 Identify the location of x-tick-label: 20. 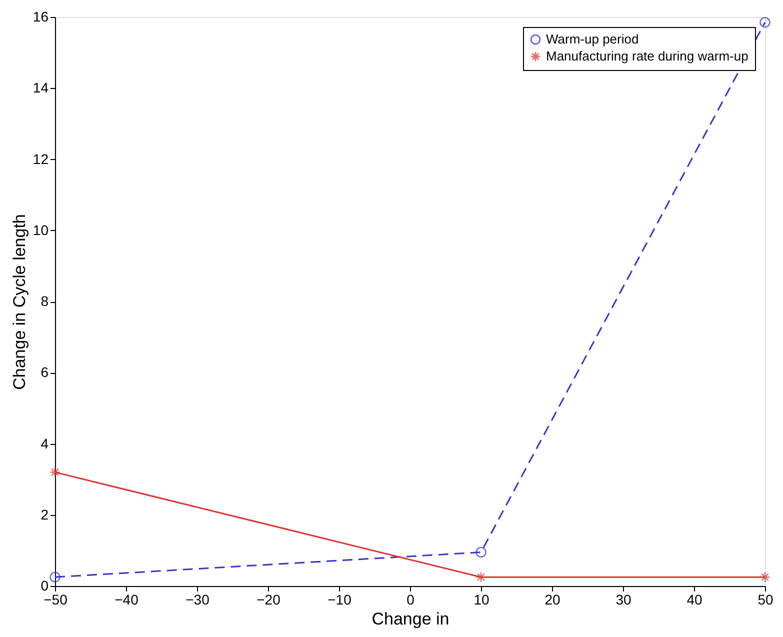
(552, 600).